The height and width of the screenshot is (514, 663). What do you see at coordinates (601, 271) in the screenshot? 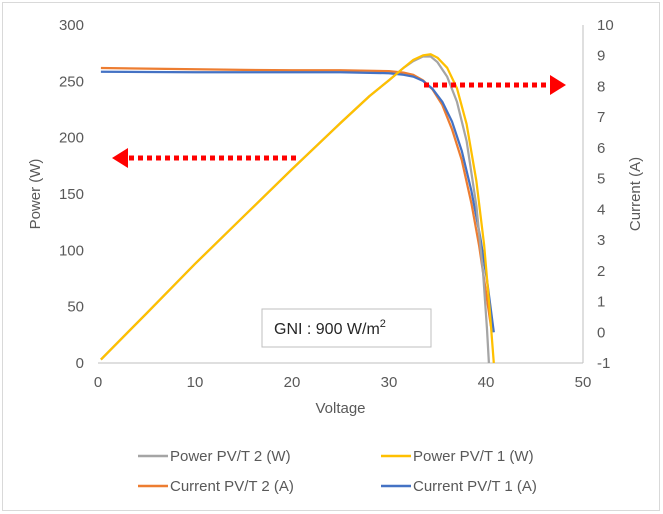
I see `y-right-tick-label: 2` at bounding box center [601, 271].